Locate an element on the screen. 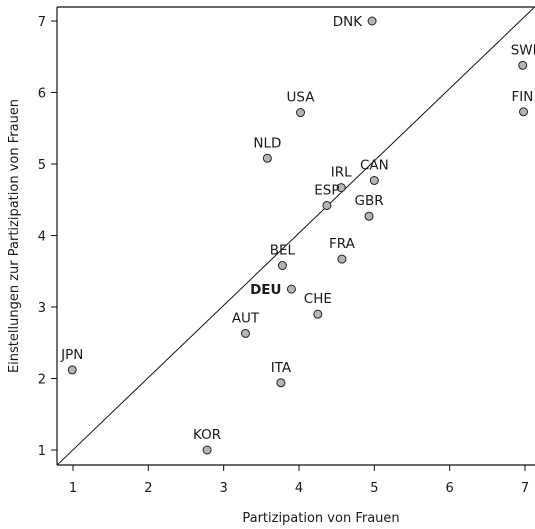  point-label: ESP is located at coordinates (326, 190).